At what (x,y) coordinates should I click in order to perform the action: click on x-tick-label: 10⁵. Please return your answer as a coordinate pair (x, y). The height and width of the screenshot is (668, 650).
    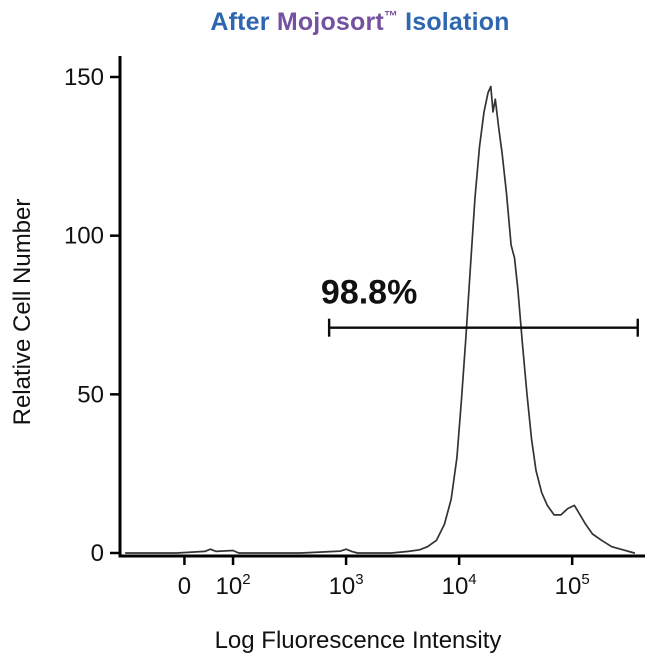
    Looking at the image, I should click on (572, 585).